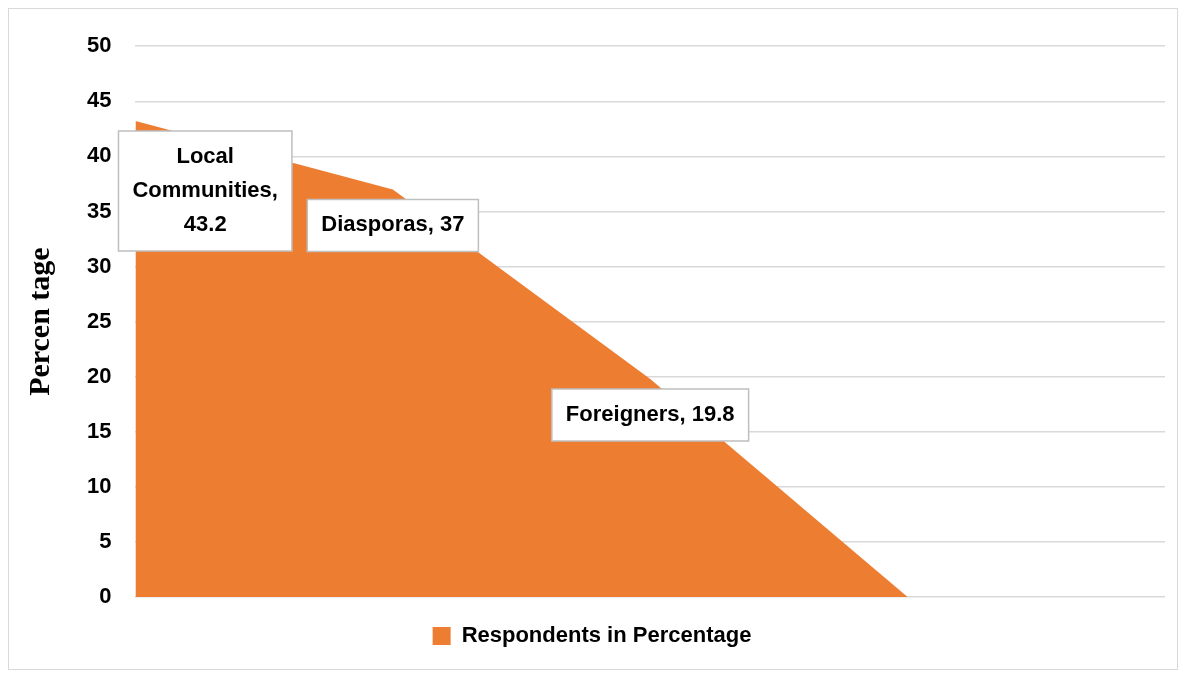  I want to click on y-tick-label: 50, so click(99, 45).